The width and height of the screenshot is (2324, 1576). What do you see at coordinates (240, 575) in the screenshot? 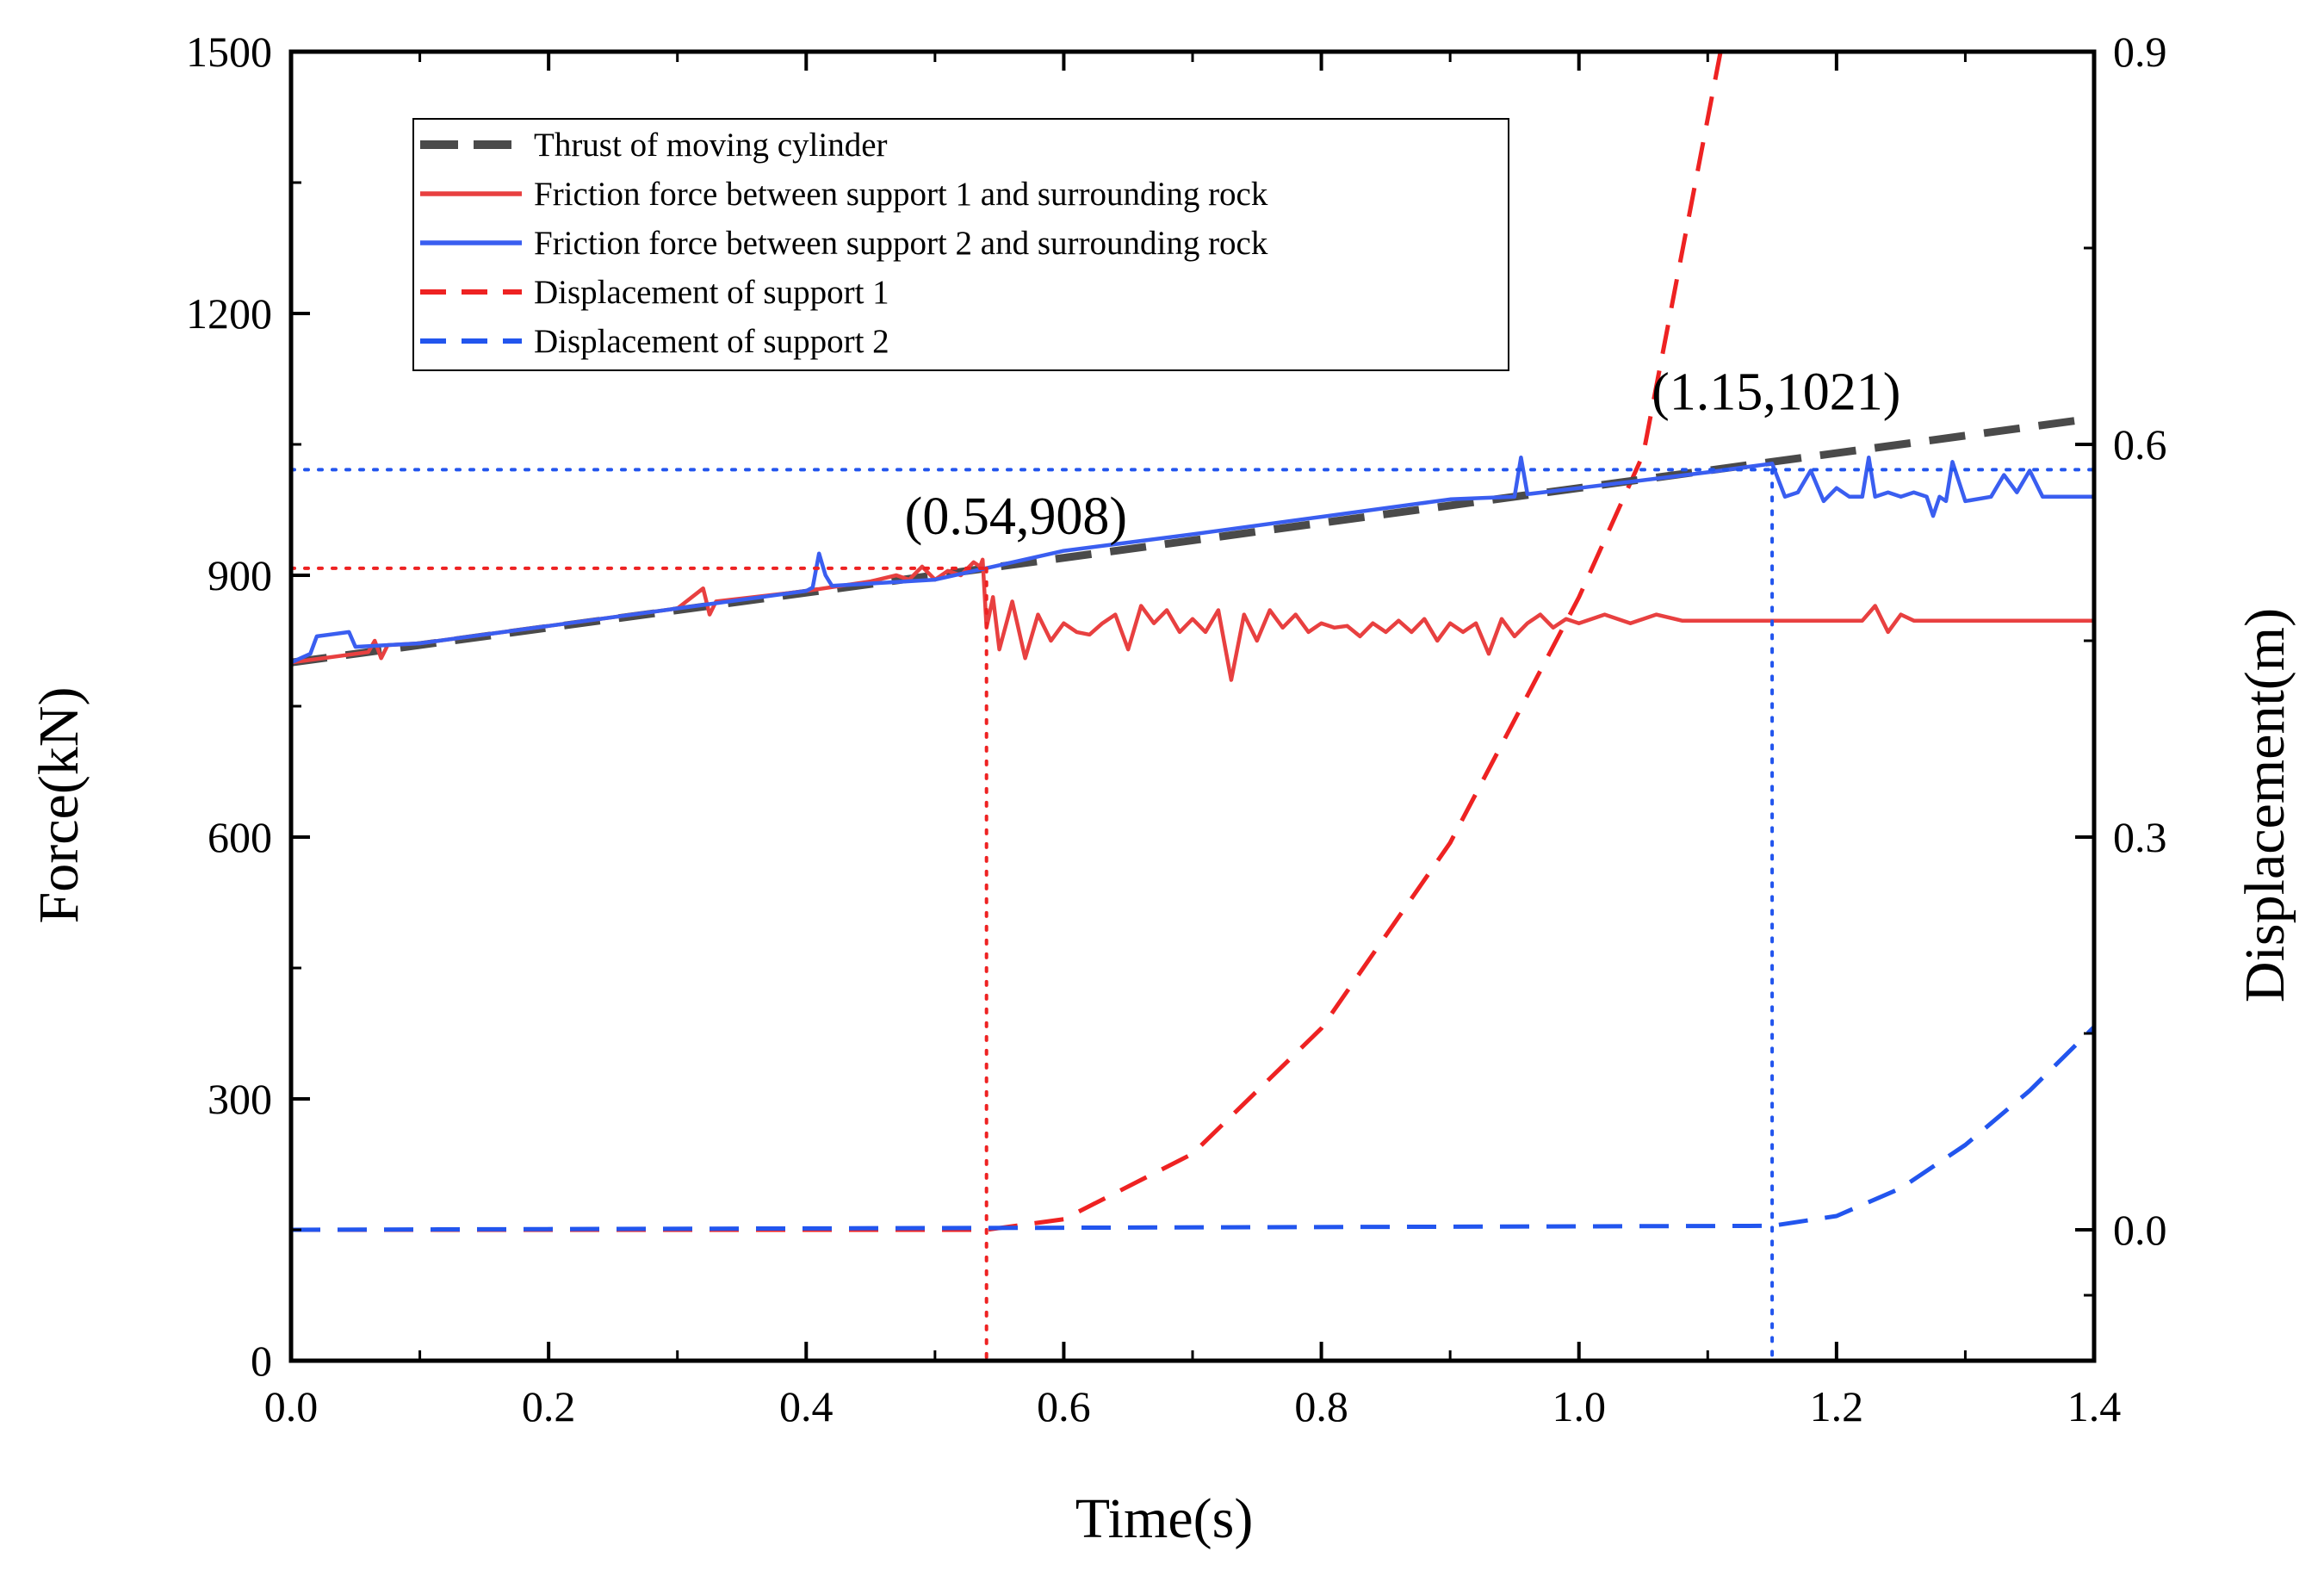
I see `y-tick-label: 900` at bounding box center [240, 575].